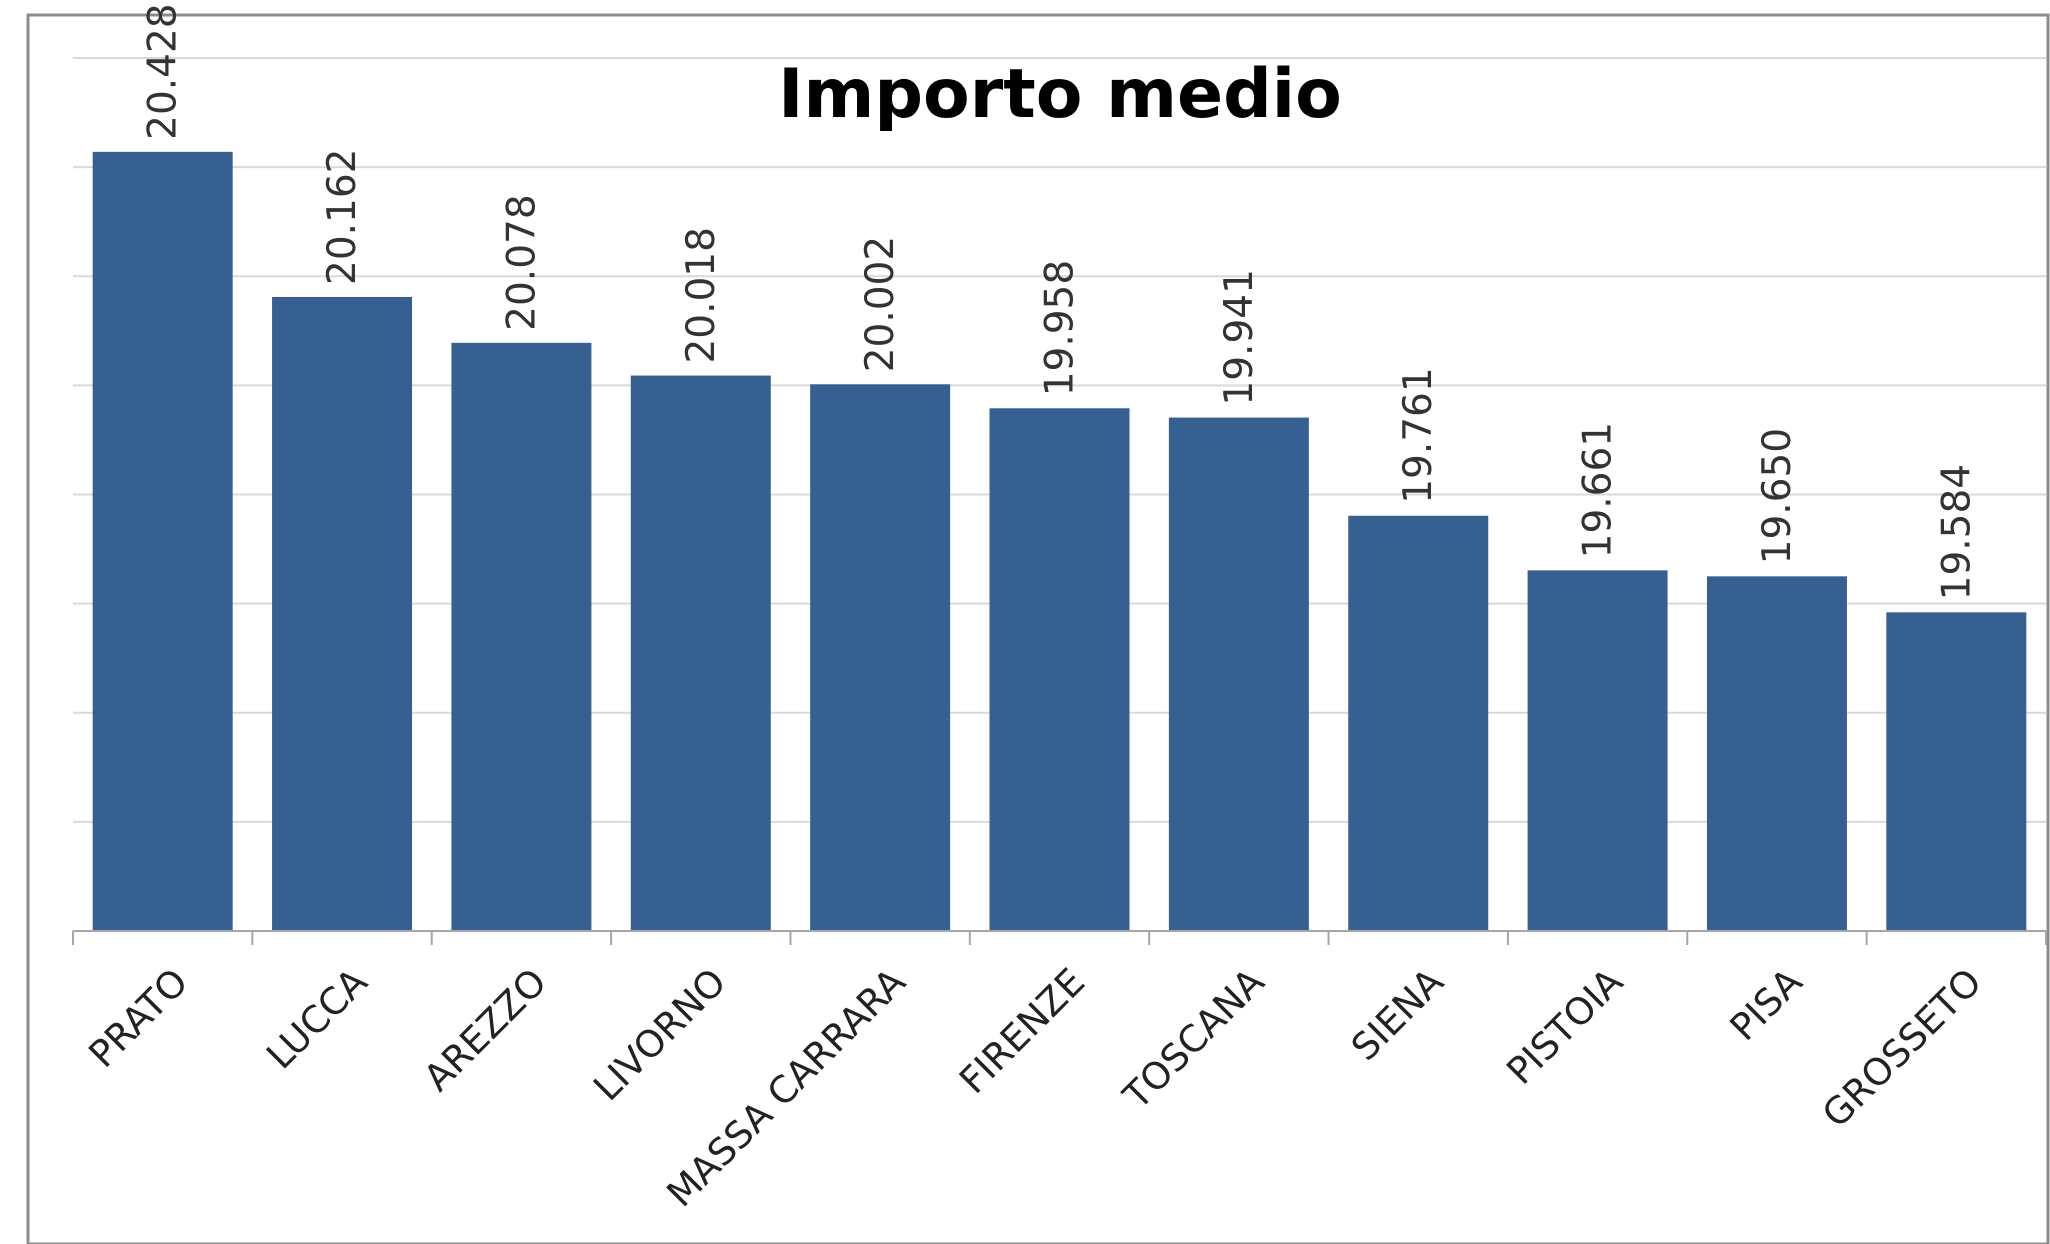  What do you see at coordinates (521, 262) in the screenshot?
I see `data-label: 20.078` at bounding box center [521, 262].